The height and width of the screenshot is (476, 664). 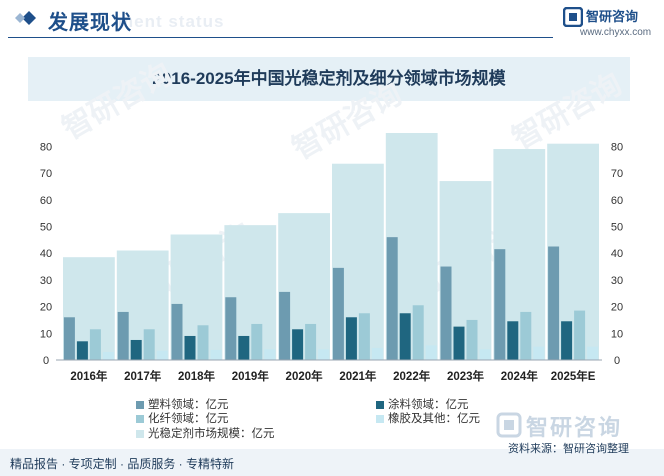 I want to click on chart-title: 2016-2025年中国光稳定剂及细分领域市场规模, so click(x=329, y=78).